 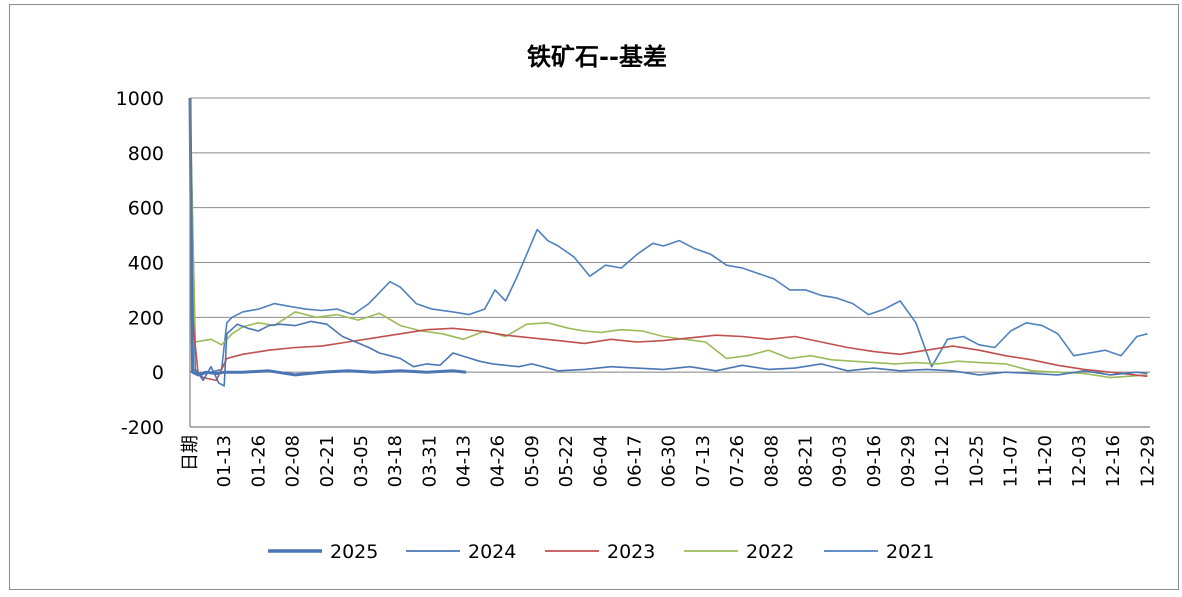 I want to click on x-tick-label: 07-26, so click(x=737, y=461).